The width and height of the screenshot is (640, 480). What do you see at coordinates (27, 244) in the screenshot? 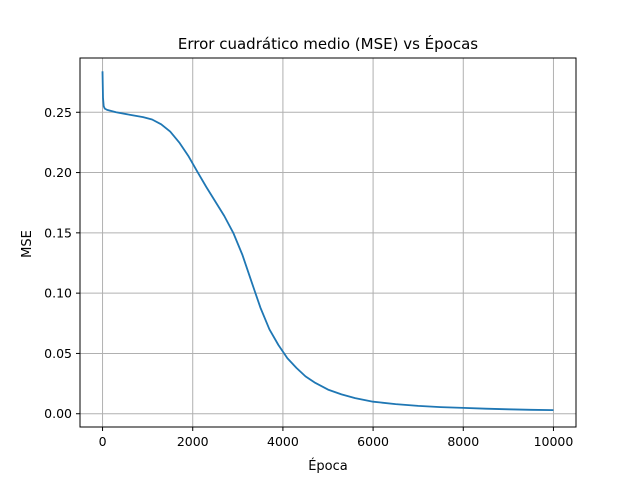
I see `y-axis-label: MSE` at bounding box center [27, 244].